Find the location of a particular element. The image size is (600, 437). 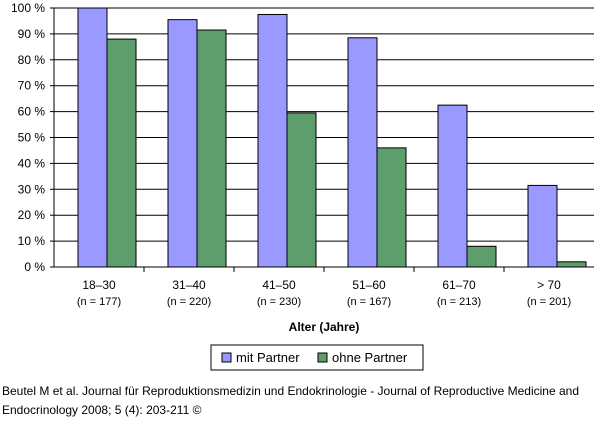

y-tick-label: 50 % is located at coordinates (32, 138).